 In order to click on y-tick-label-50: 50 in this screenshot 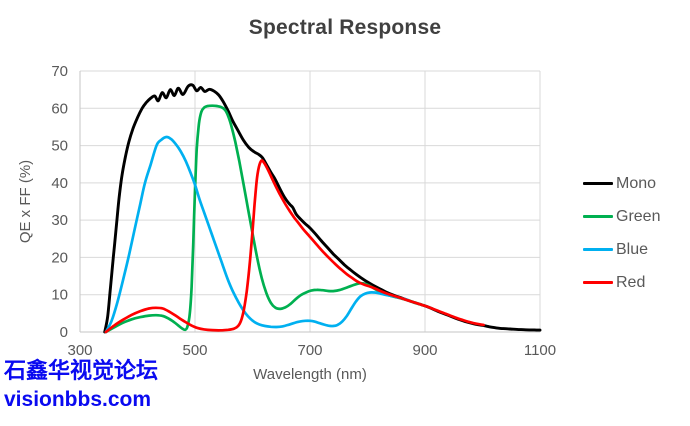, I will do `click(59, 146)`.